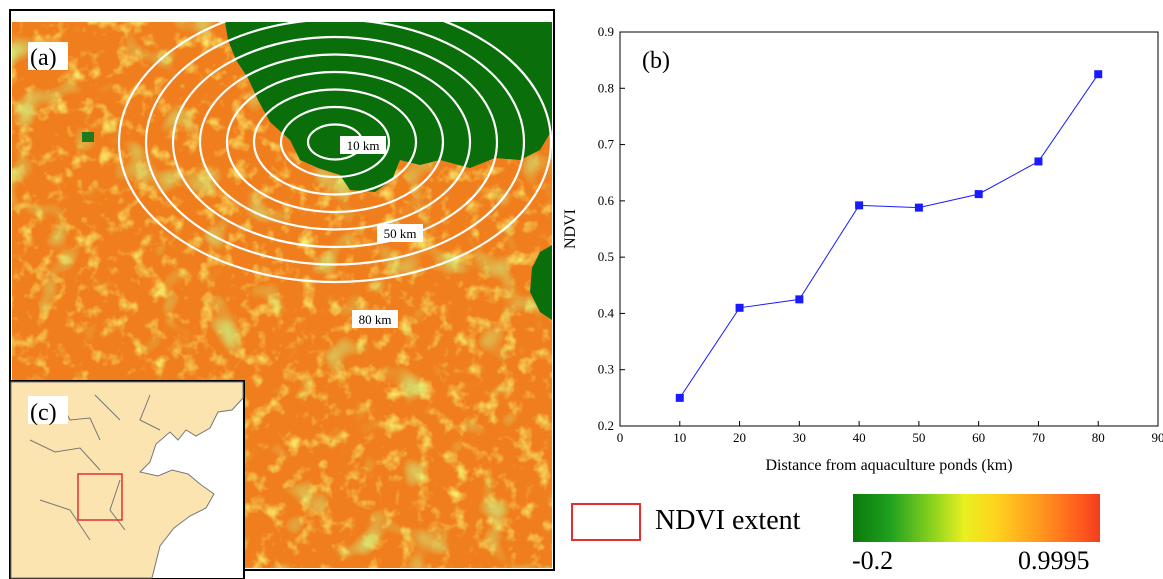  Describe the element at coordinates (976, 518) in the screenshot. I see `ndvi-colorbar` at that location.